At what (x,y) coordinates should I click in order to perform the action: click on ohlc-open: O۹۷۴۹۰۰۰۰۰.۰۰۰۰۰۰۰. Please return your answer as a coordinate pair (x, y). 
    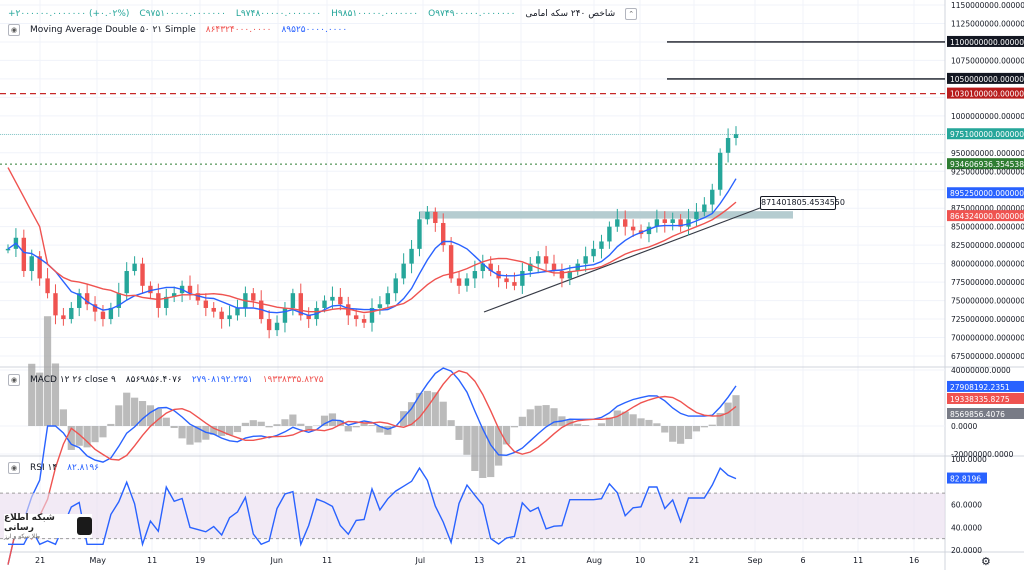
    Looking at the image, I should click on (472, 14).